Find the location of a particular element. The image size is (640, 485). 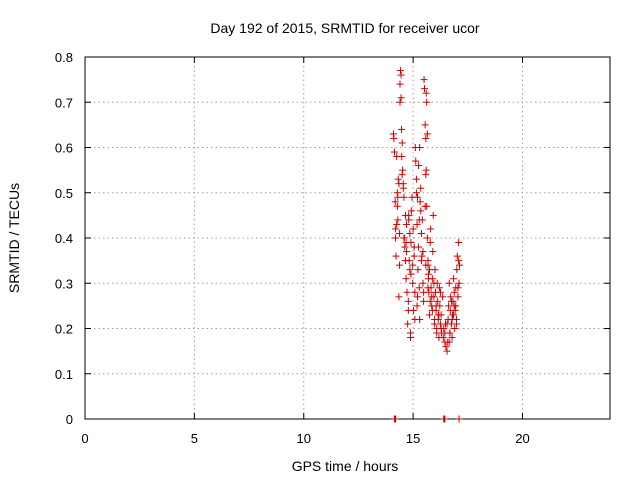

y-tick-label: 0.7 is located at coordinates (64, 102).